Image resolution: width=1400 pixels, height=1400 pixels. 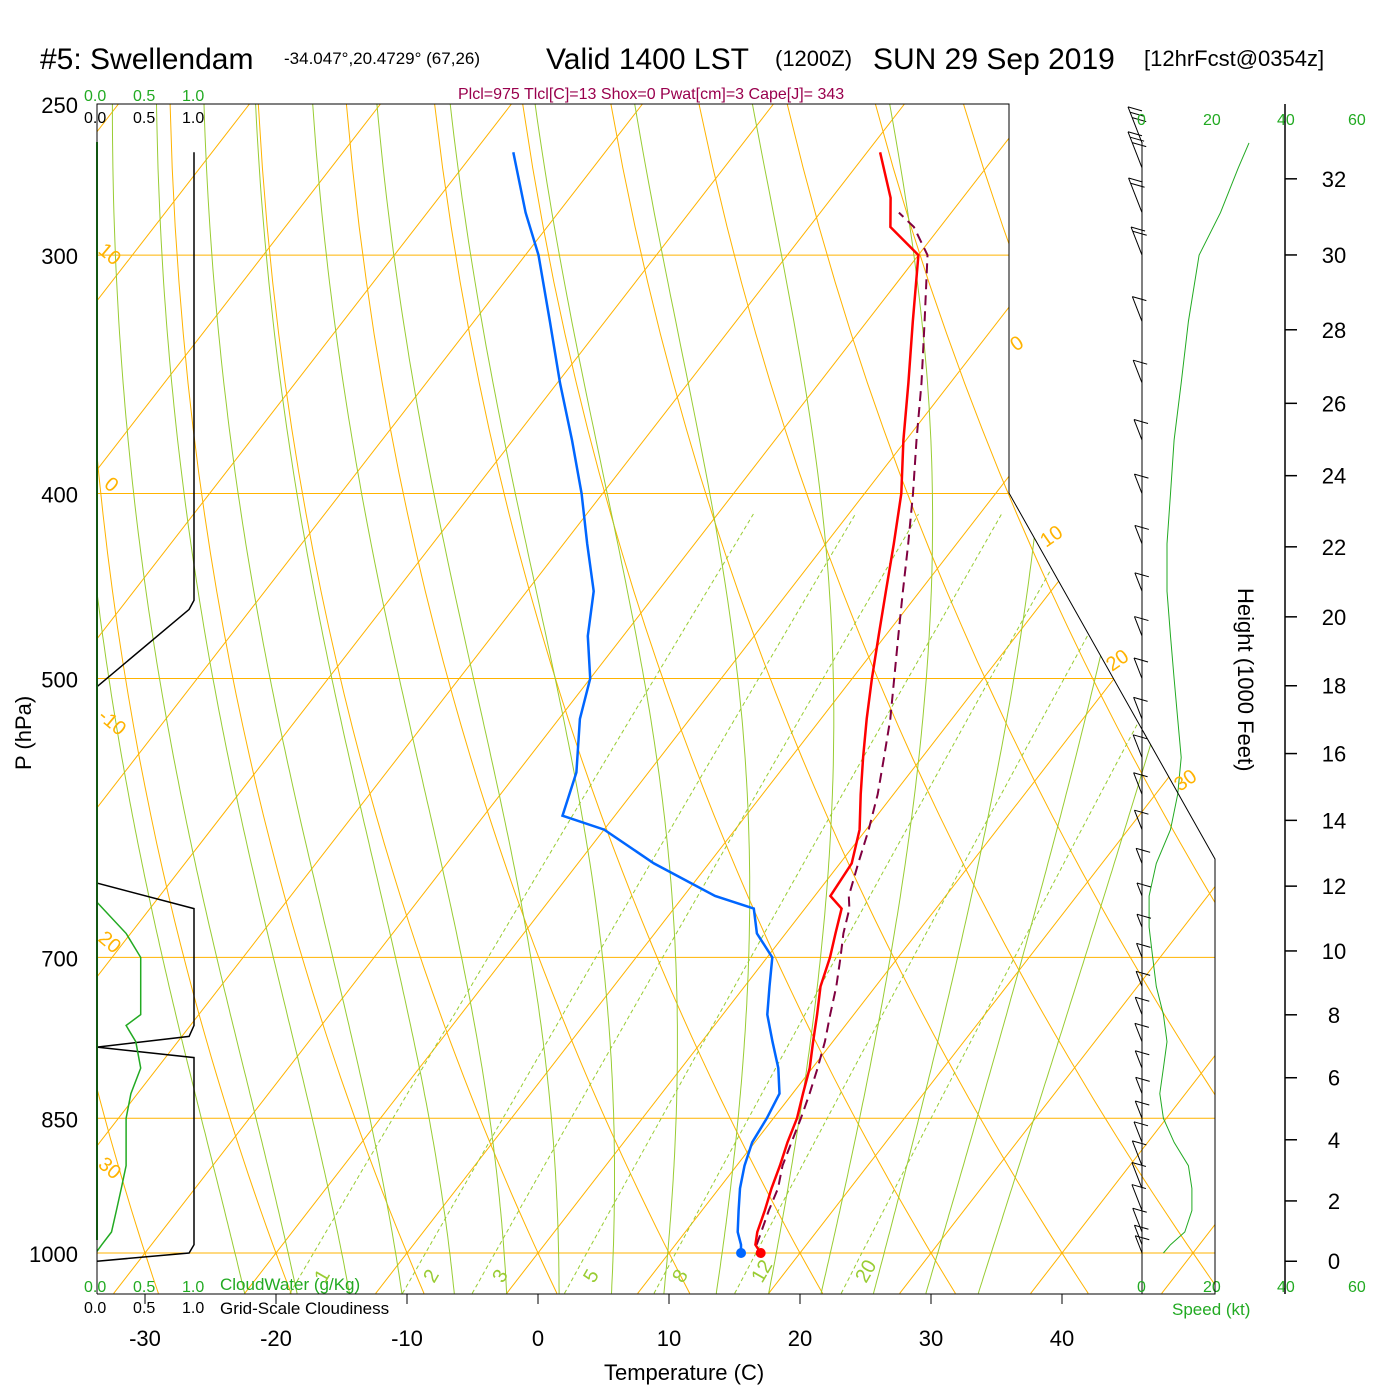 What do you see at coordinates (1234, 58) in the screenshot?
I see `forecast-info: [12hrFcst@0354z]` at bounding box center [1234, 58].